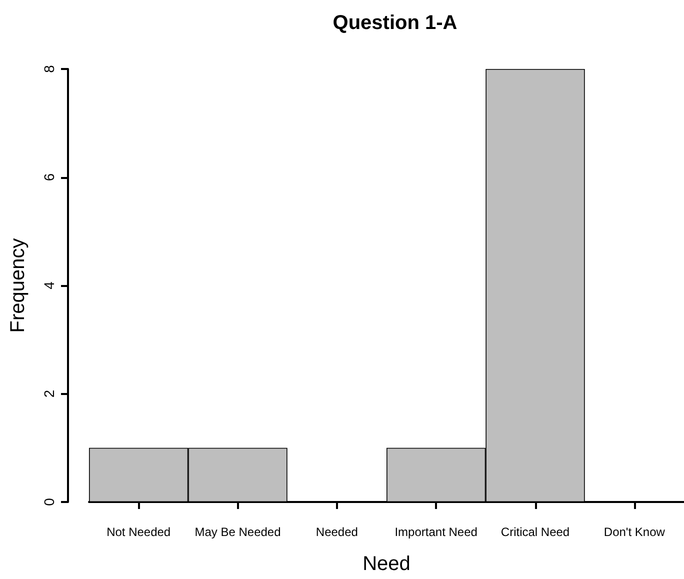  I want to click on x-tick-label: Needed, so click(337, 532).